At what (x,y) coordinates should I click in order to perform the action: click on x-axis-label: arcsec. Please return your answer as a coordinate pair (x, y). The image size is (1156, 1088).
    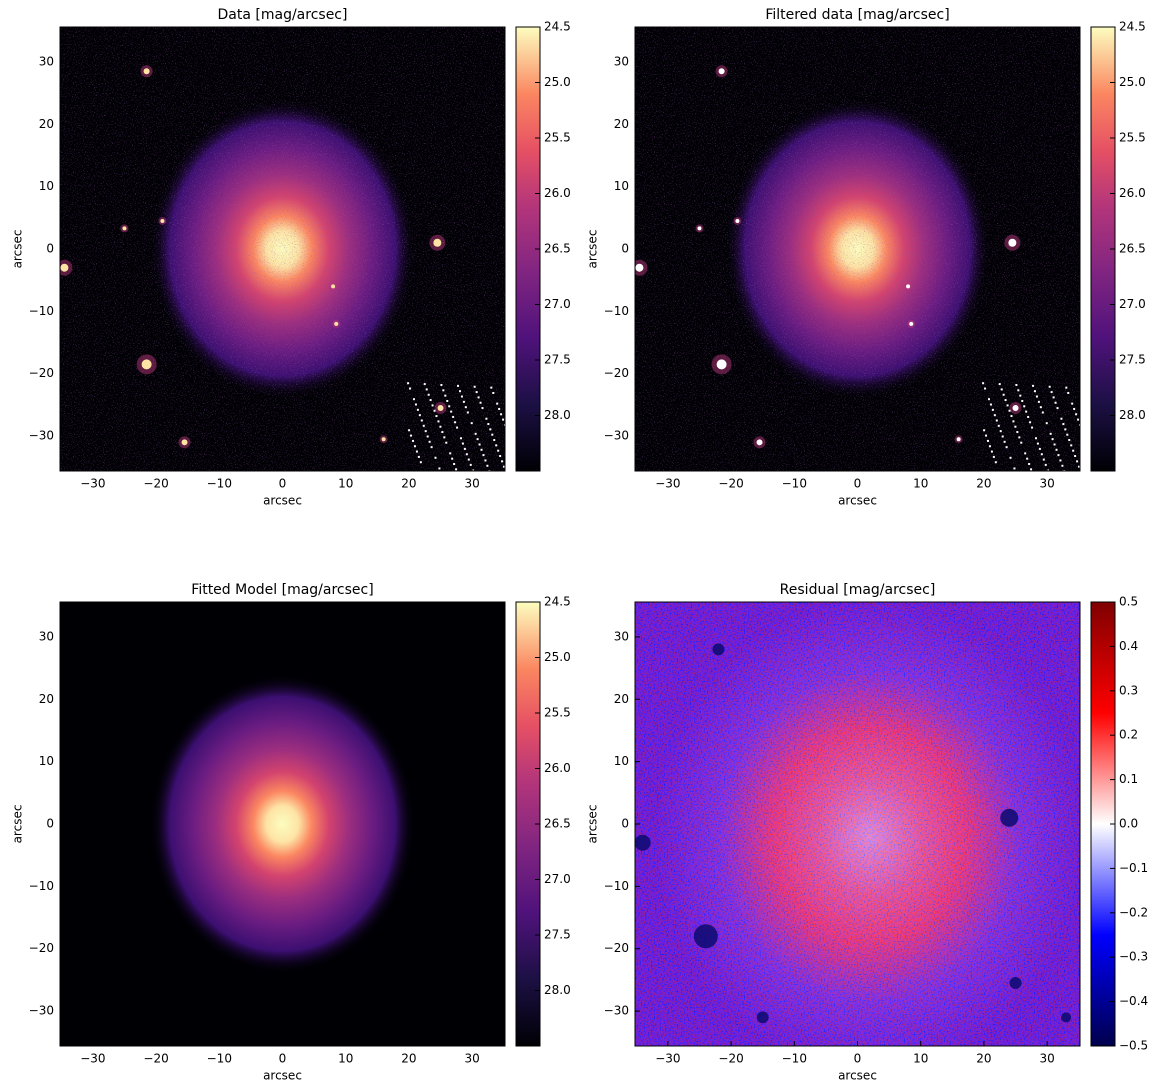
    Looking at the image, I should click on (857, 501).